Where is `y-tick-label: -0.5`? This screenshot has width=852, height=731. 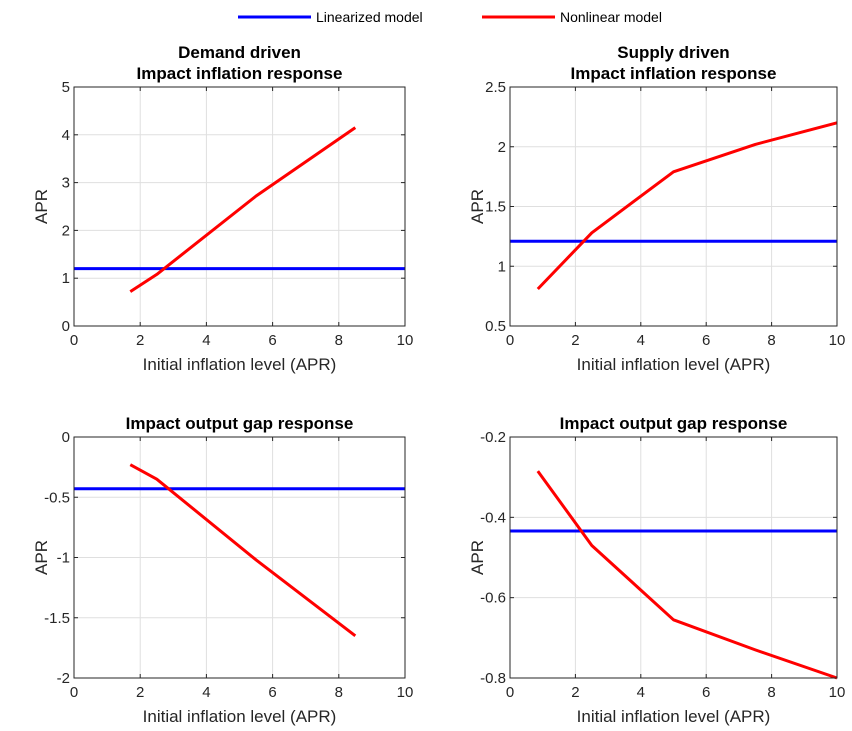 y-tick-label: -0.5 is located at coordinates (57, 497).